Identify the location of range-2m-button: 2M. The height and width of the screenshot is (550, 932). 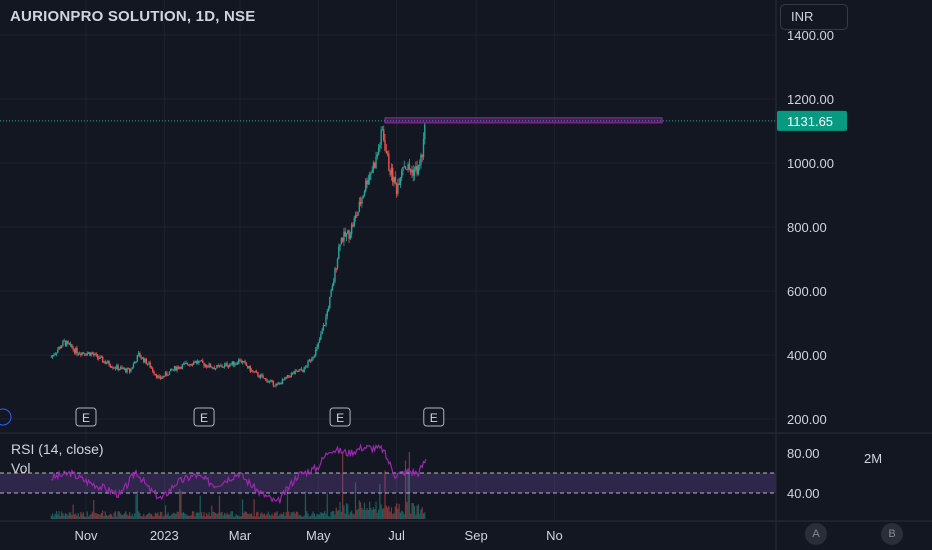
(873, 458).